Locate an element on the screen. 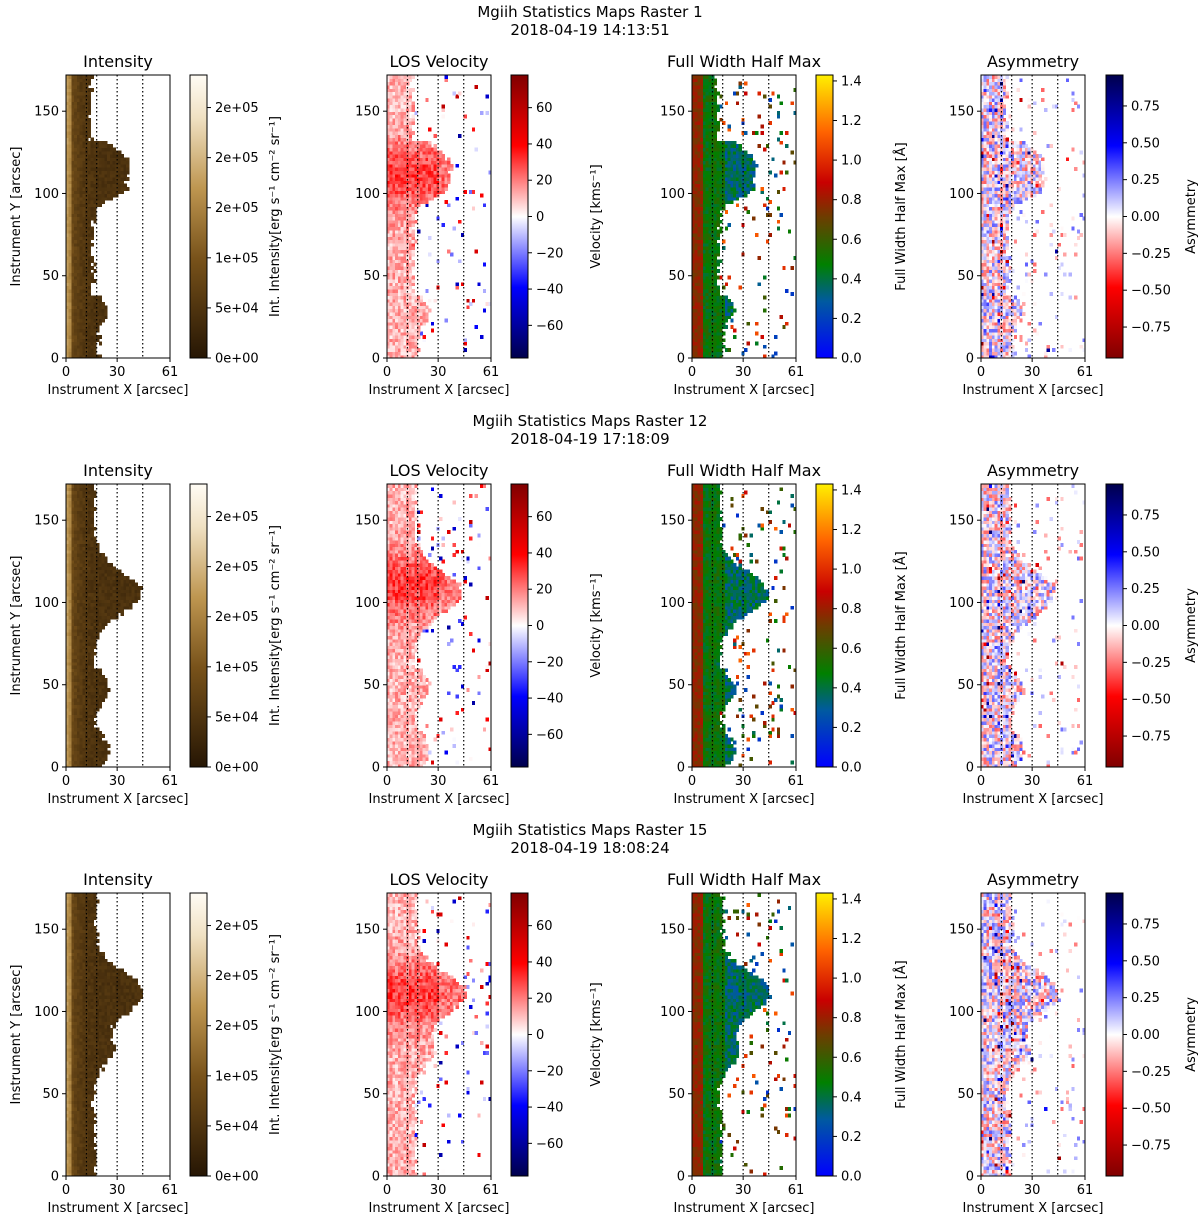 This screenshot has width=1200, height=1224. colorbar-tick-label: −0.50 is located at coordinates (1151, 291).